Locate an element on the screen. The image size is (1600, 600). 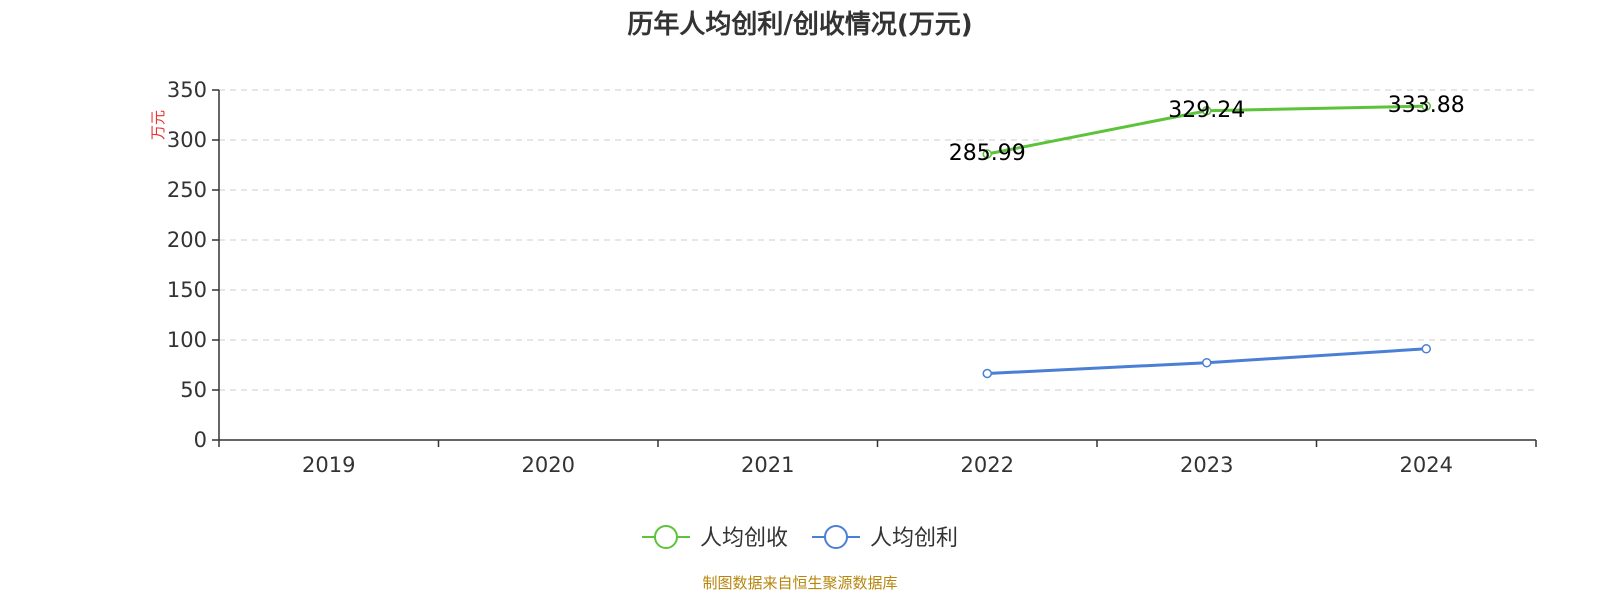
x-tick-label: 2019 is located at coordinates (328, 465).